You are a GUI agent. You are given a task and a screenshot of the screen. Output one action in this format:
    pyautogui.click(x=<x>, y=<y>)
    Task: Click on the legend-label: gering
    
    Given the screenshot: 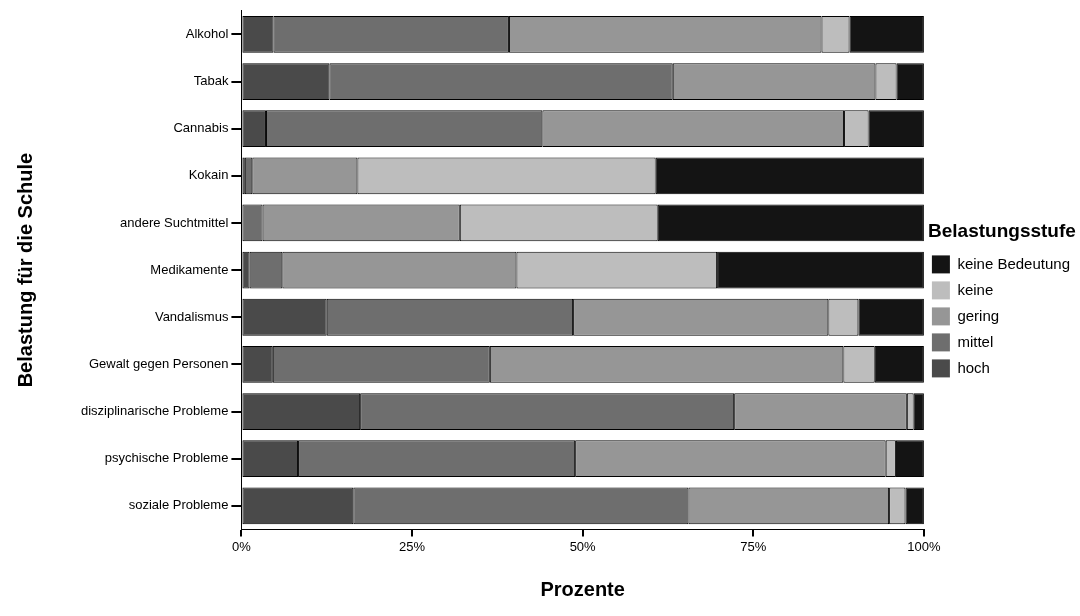 What is the action you would take?
    pyautogui.click(x=978, y=315)
    